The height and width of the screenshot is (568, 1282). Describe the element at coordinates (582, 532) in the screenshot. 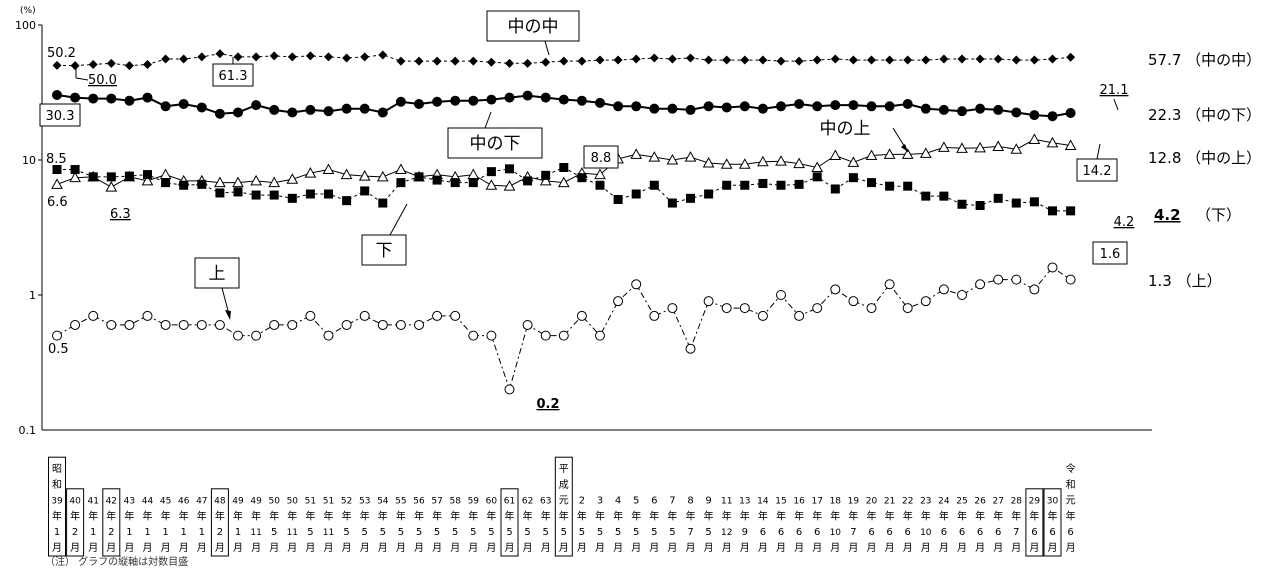

I see `x-tick-text-29-2: 5` at that location.